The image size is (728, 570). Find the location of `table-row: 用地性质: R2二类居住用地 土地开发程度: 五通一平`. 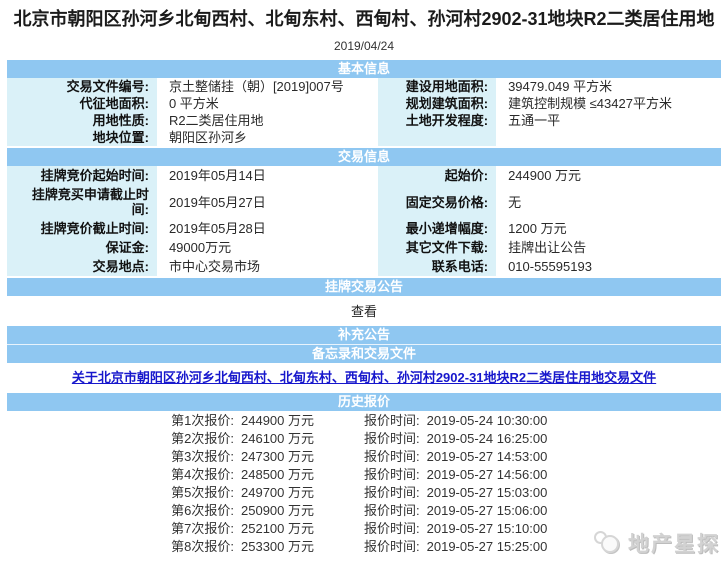

table-row: 用地性质: R2二类居住用地 土地开发程度: 五通一平 is located at coordinates (364, 120).